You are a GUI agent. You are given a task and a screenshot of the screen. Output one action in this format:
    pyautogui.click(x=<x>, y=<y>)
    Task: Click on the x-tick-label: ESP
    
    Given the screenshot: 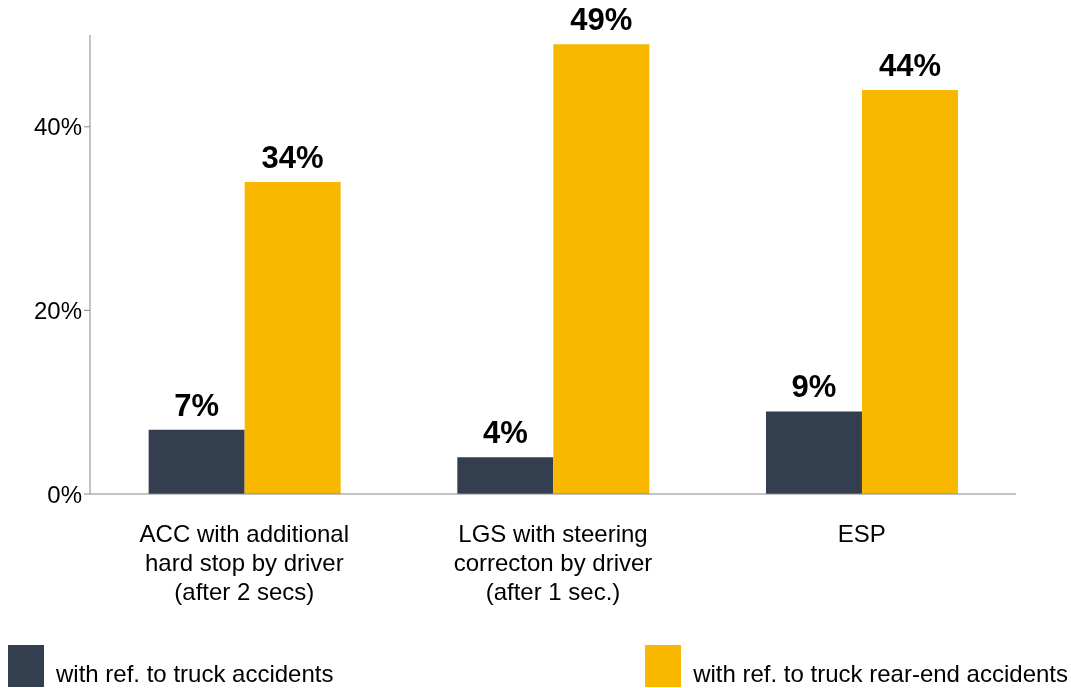 What is the action you would take?
    pyautogui.click(x=861, y=533)
    